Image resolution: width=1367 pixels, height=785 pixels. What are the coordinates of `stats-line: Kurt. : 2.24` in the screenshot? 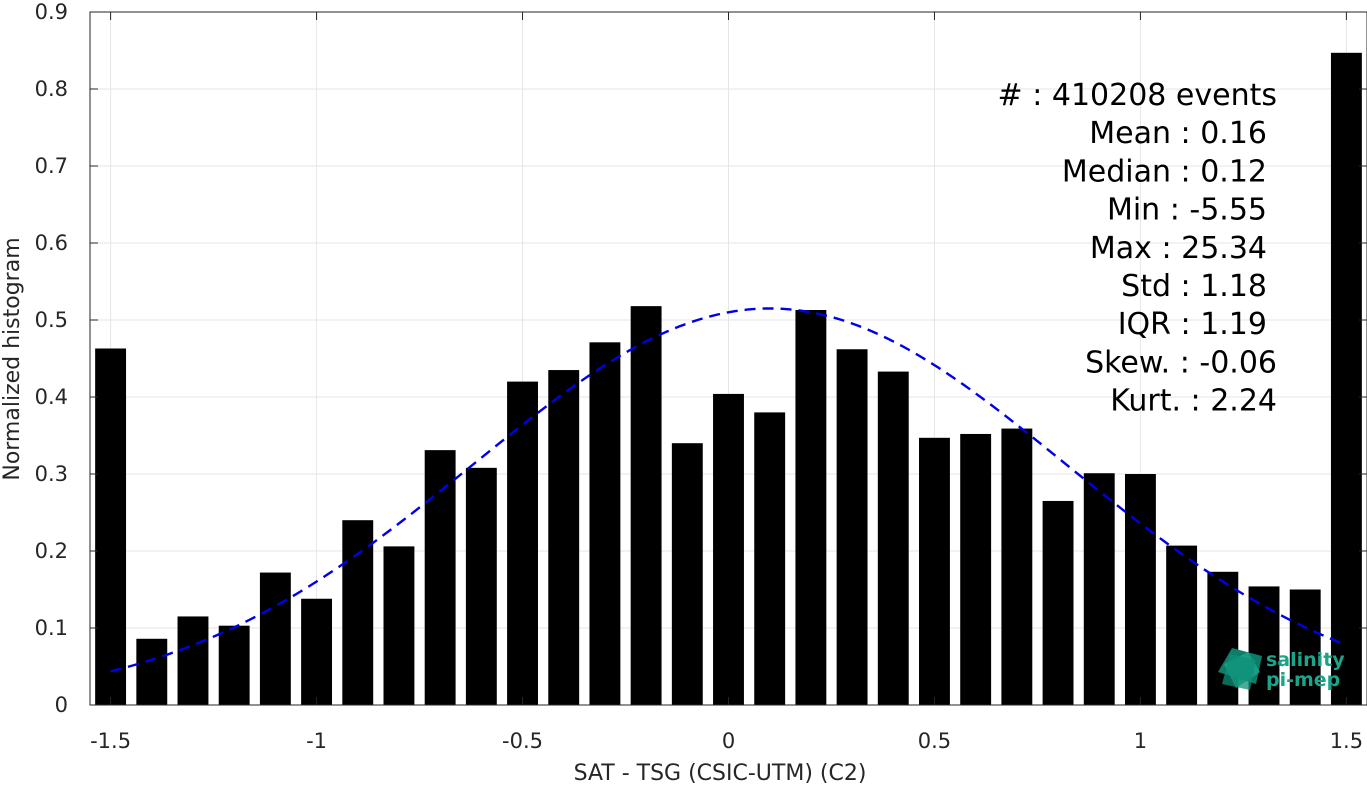 It's located at (1193, 401).